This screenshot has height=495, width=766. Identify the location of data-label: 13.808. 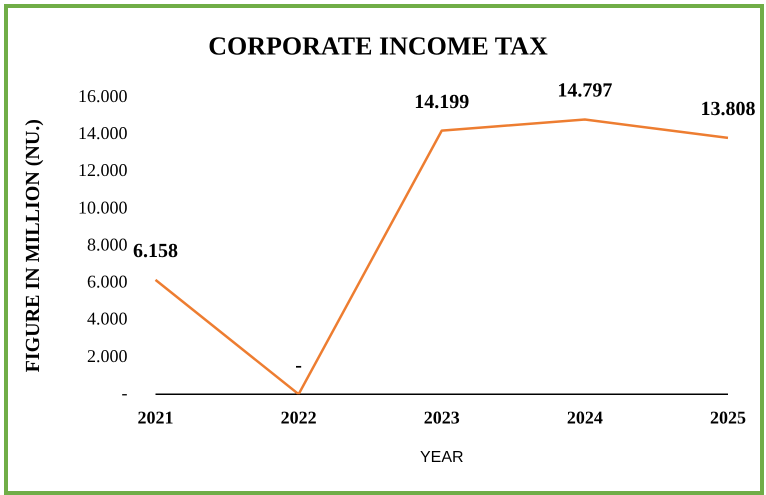
(728, 109).